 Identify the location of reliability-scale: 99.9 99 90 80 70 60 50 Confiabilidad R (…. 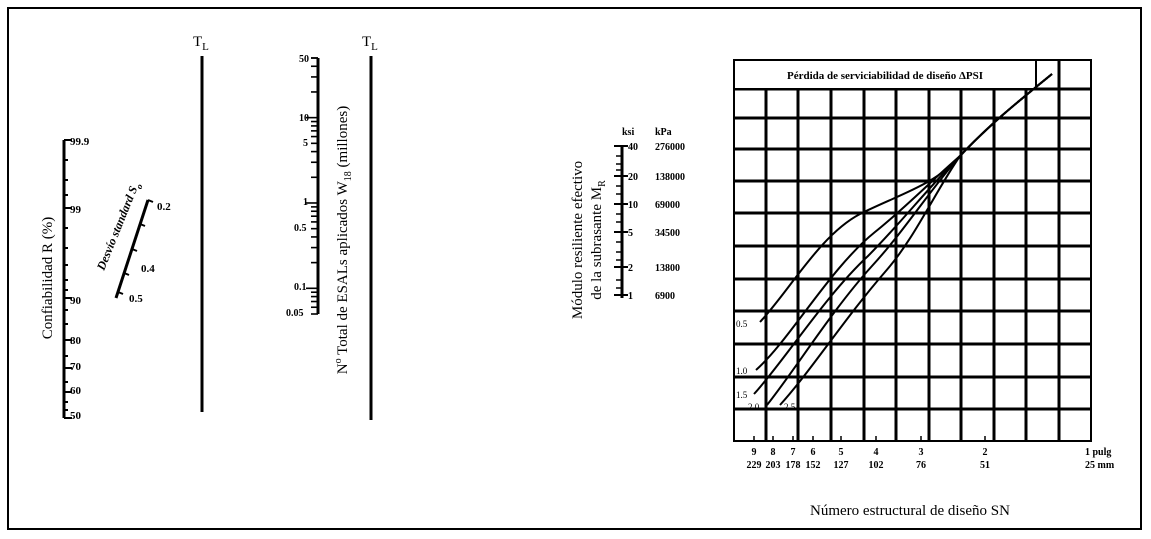
(65, 279).